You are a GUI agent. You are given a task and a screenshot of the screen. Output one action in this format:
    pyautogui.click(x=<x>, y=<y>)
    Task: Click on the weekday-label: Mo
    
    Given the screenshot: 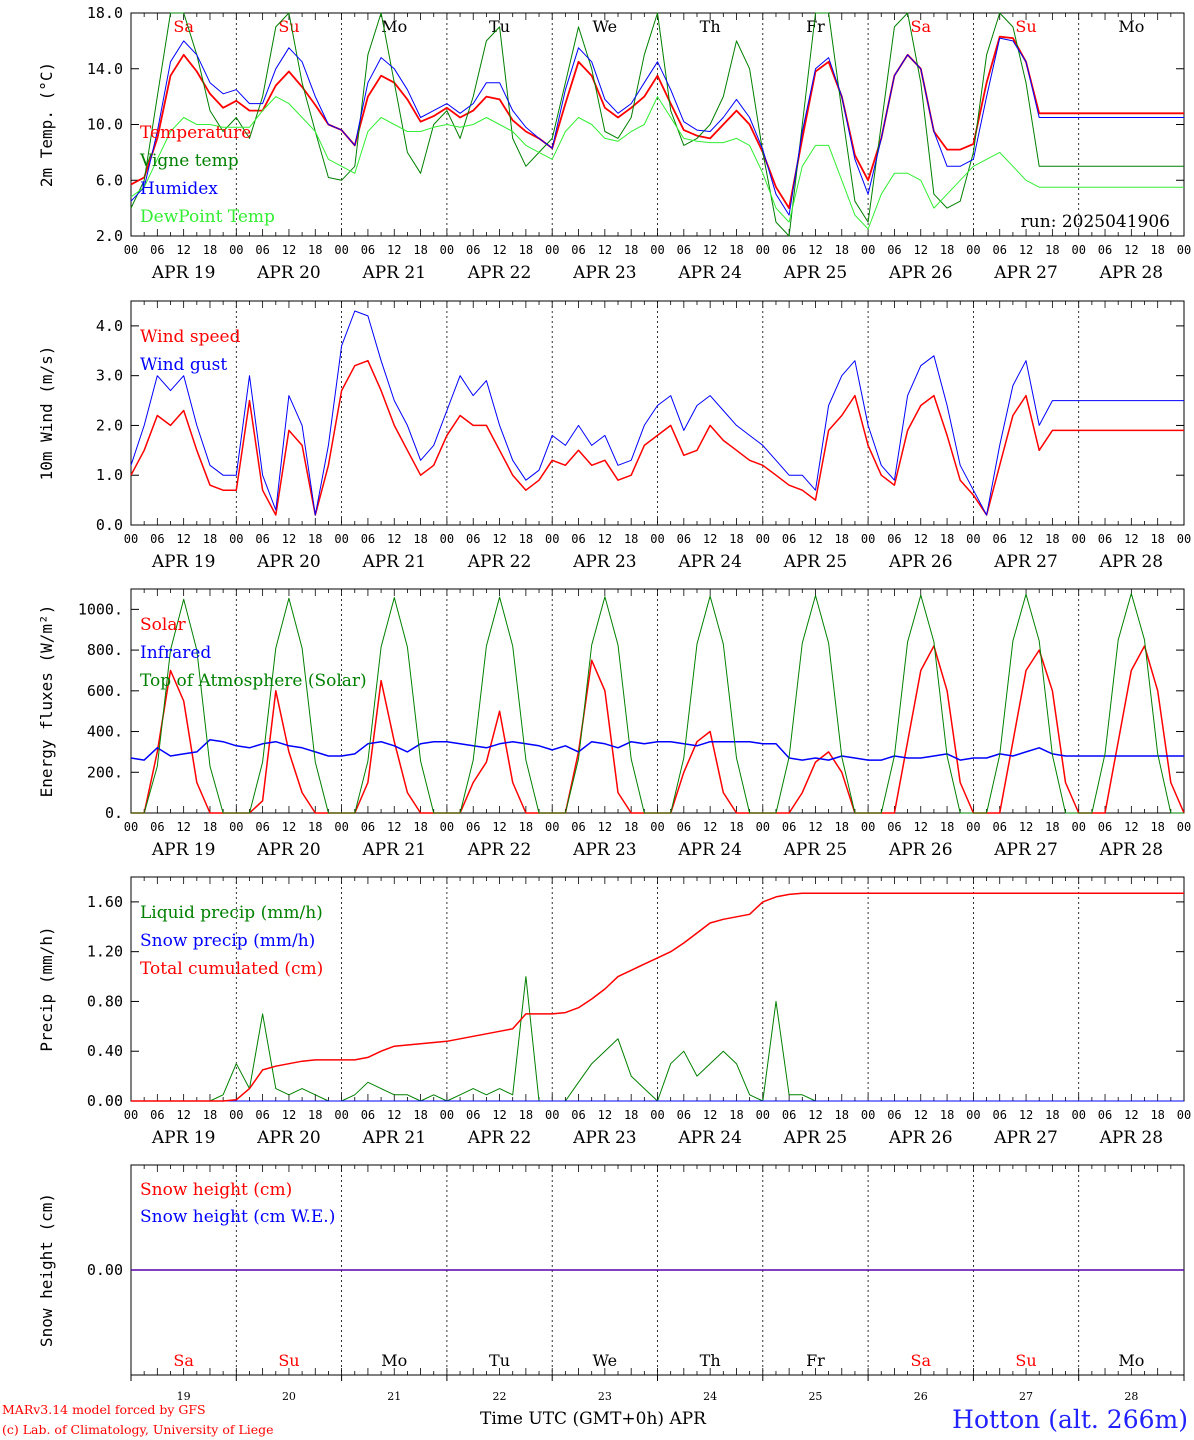 What is the action you would take?
    pyautogui.click(x=394, y=26)
    